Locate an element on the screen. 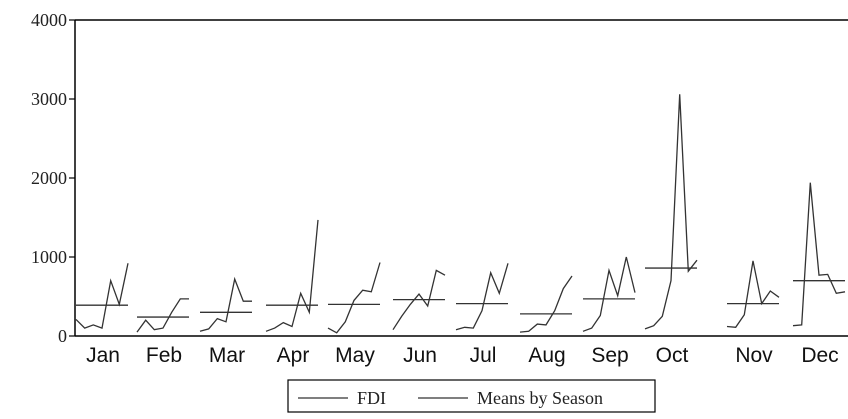 Image resolution: width=848 pixels, height=419 pixels. x-tick-label: Jun is located at coordinates (420, 355).